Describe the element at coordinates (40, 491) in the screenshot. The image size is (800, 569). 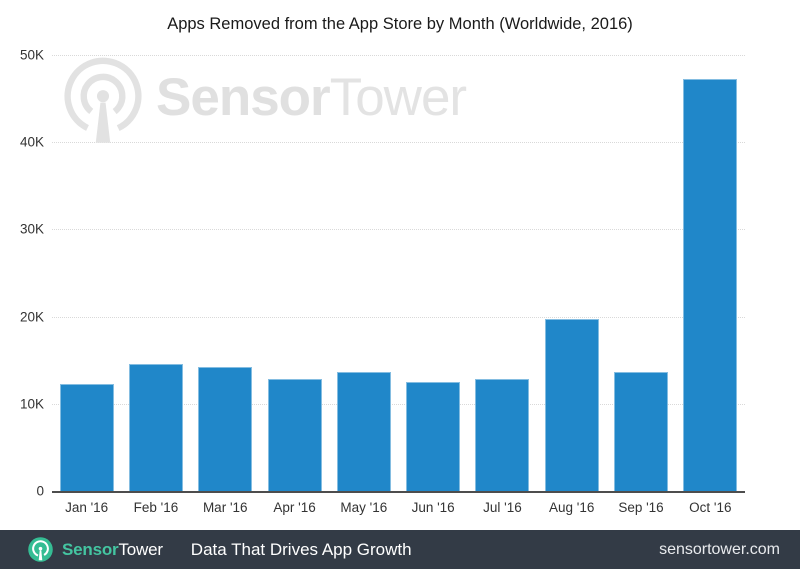
I see `y-tick-label: 0` at that location.